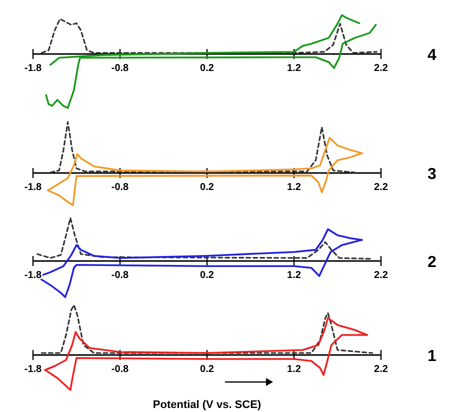 Image resolution: width=451 pixels, height=412 pixels. Describe the element at coordinates (432, 55) in the screenshot. I see `text: 4` at that location.